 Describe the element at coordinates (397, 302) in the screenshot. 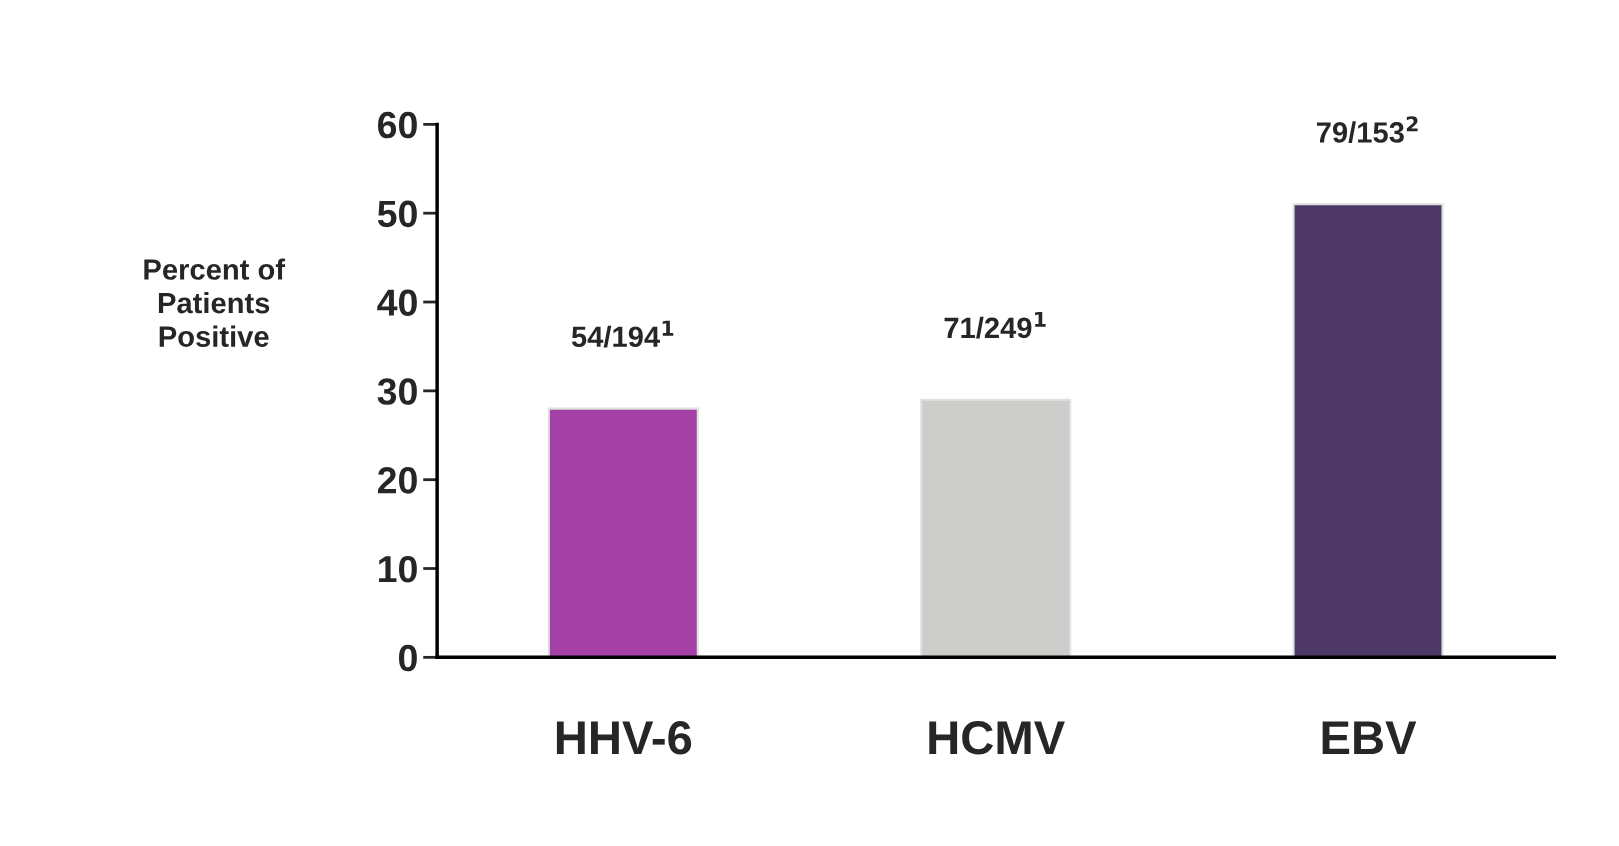

I see `y-tick-label: 40` at that location.